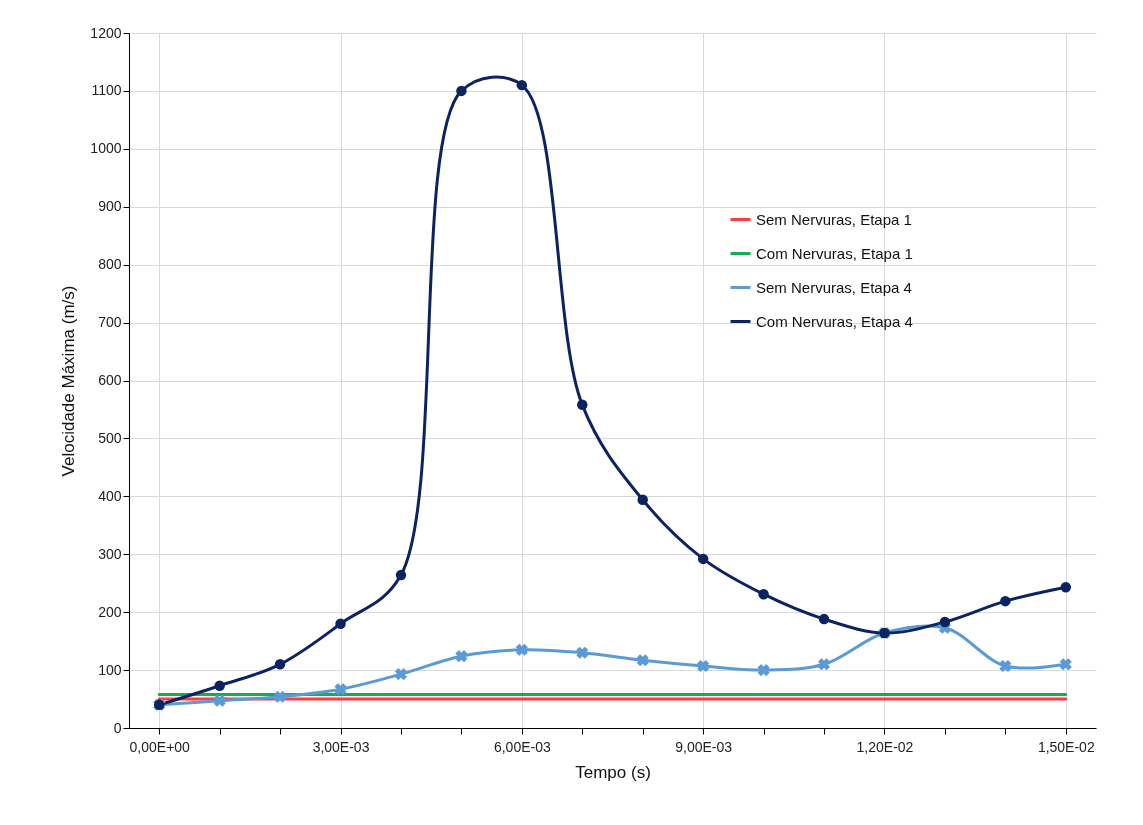 This screenshot has width=1143, height=825. What do you see at coordinates (106, 90) in the screenshot?
I see `y-tick-label: 1100` at bounding box center [106, 90].